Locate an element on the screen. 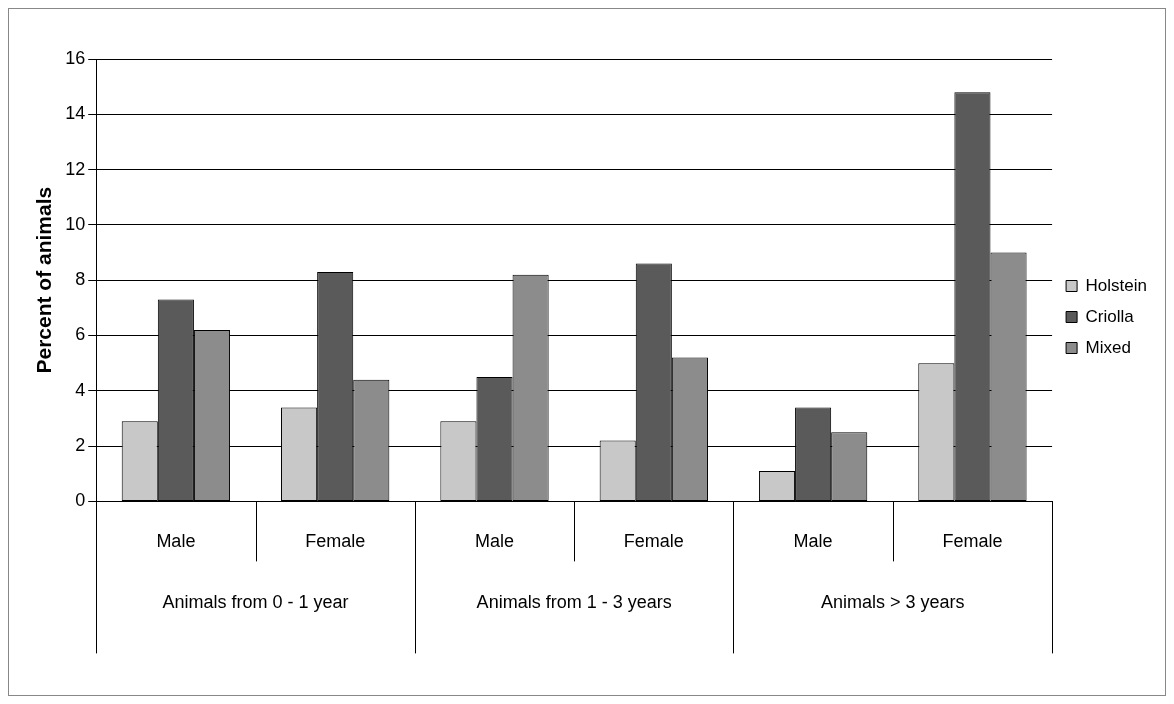 This screenshot has height=704, width=1174. y-tick-label: 10 is located at coordinates (75, 223).